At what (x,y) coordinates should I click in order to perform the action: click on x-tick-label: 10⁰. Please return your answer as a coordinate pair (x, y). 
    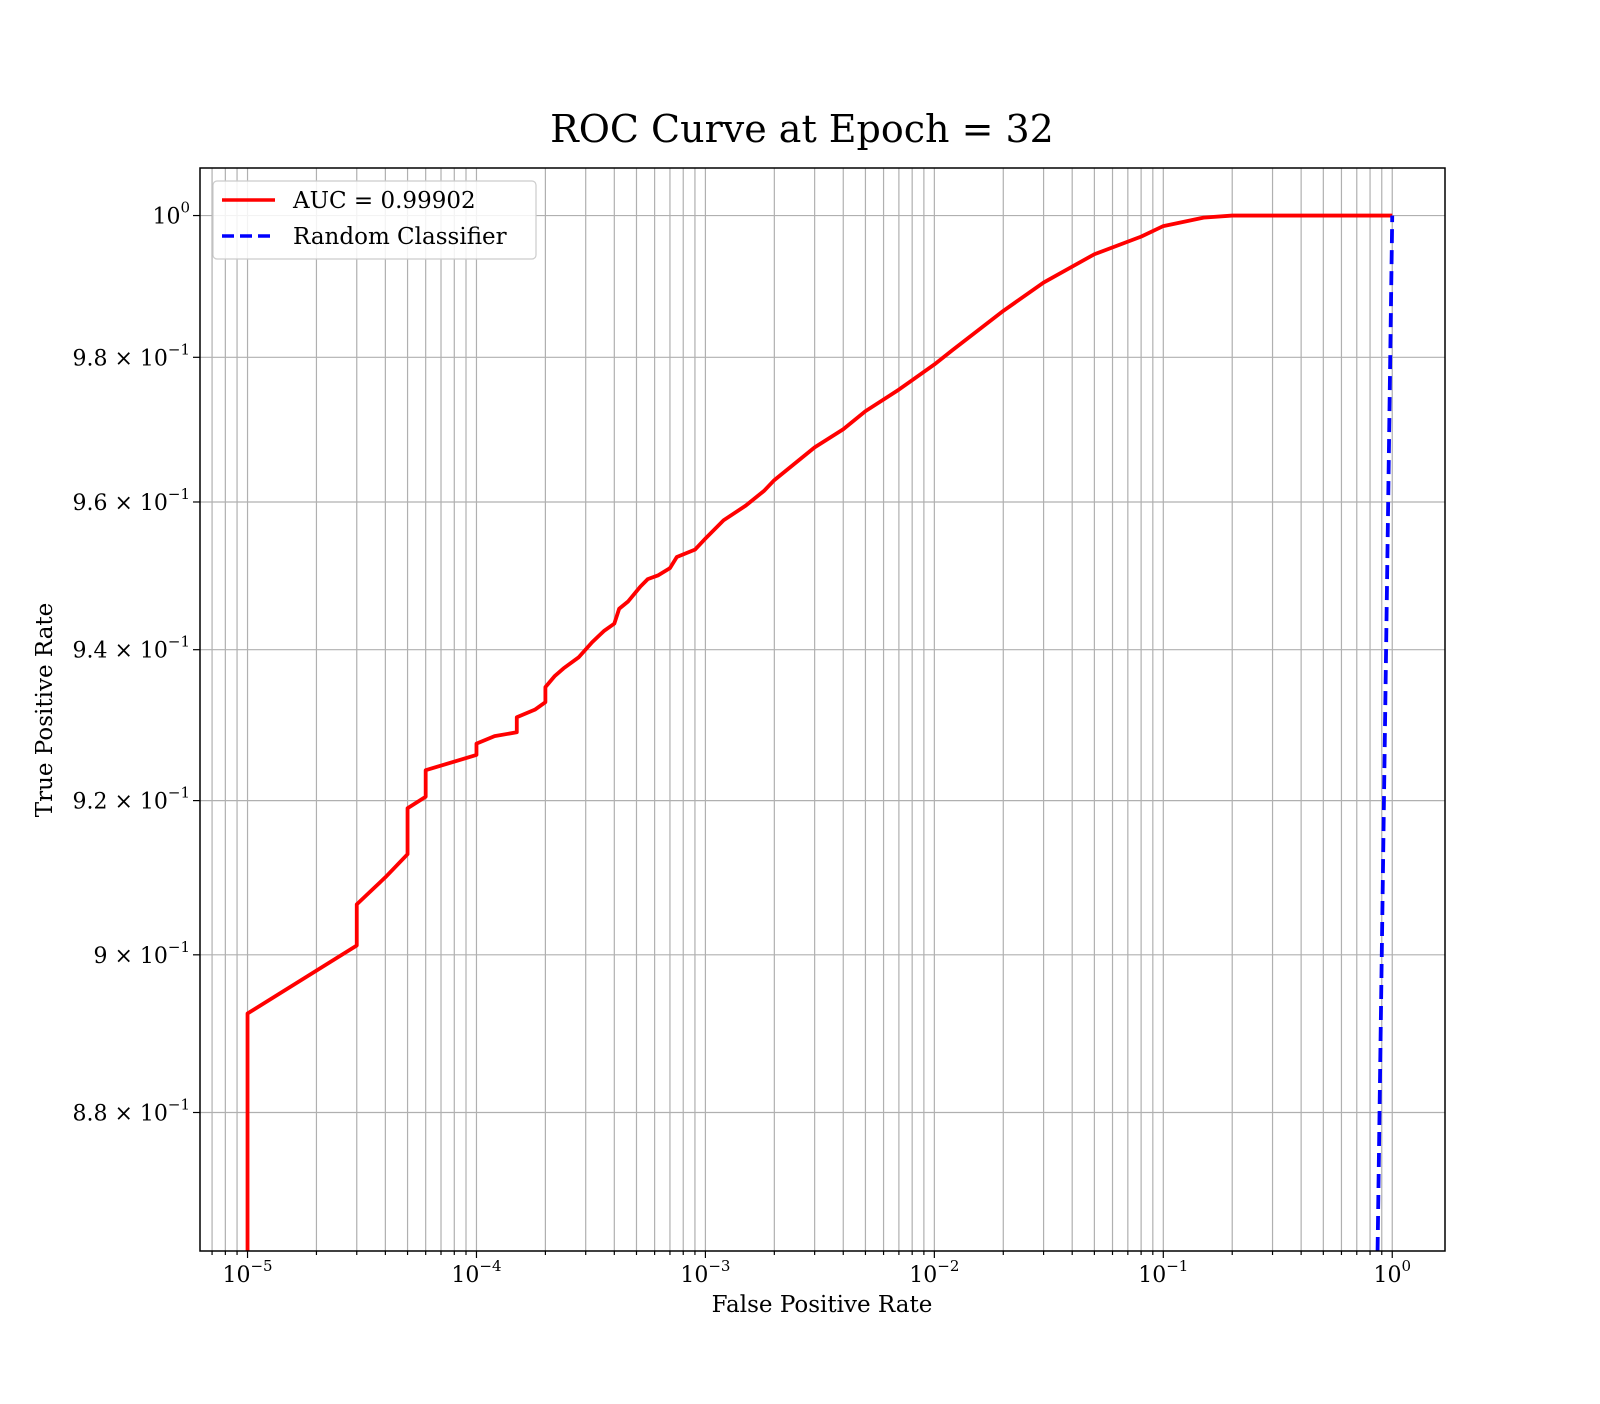
    Looking at the image, I should click on (1392, 1272).